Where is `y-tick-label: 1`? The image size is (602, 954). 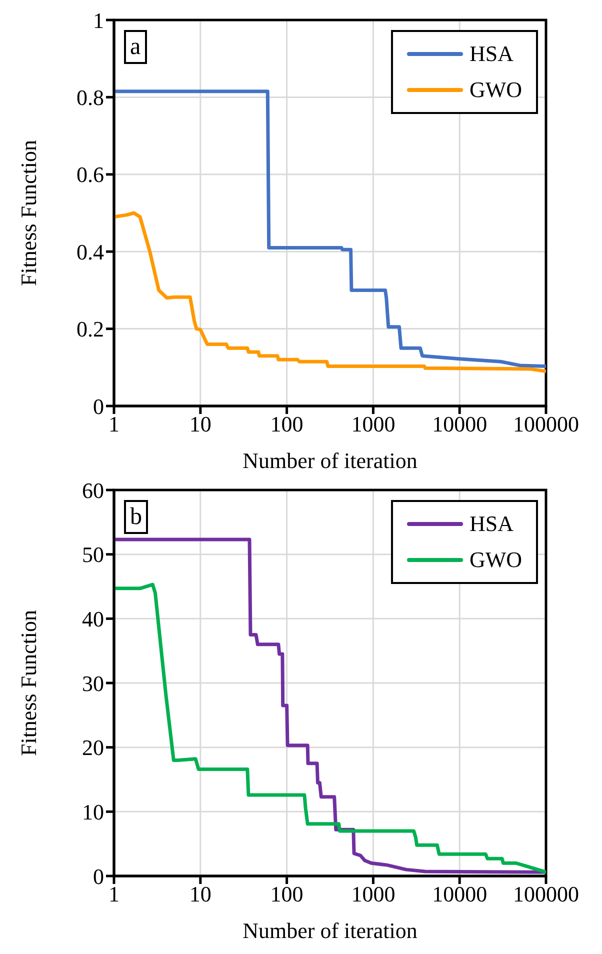 y-tick-label: 1 is located at coordinates (98, 20).